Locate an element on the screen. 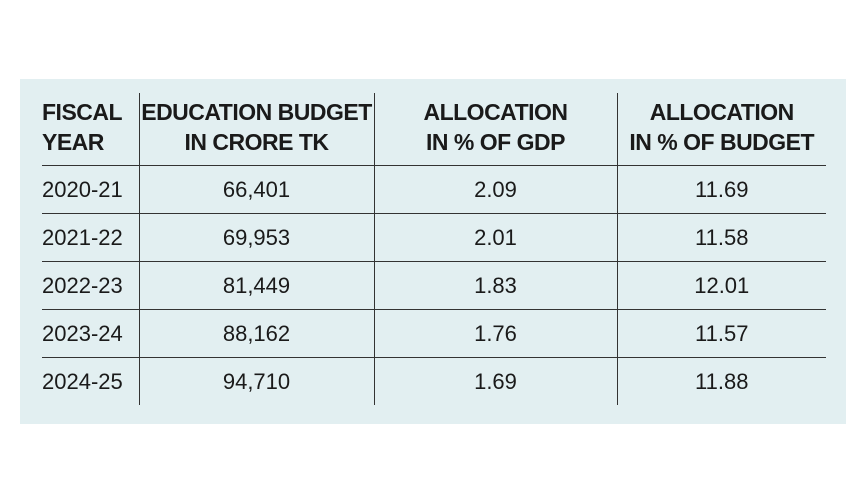  cell-fiscal-year: 2023-24 is located at coordinates (90, 333).